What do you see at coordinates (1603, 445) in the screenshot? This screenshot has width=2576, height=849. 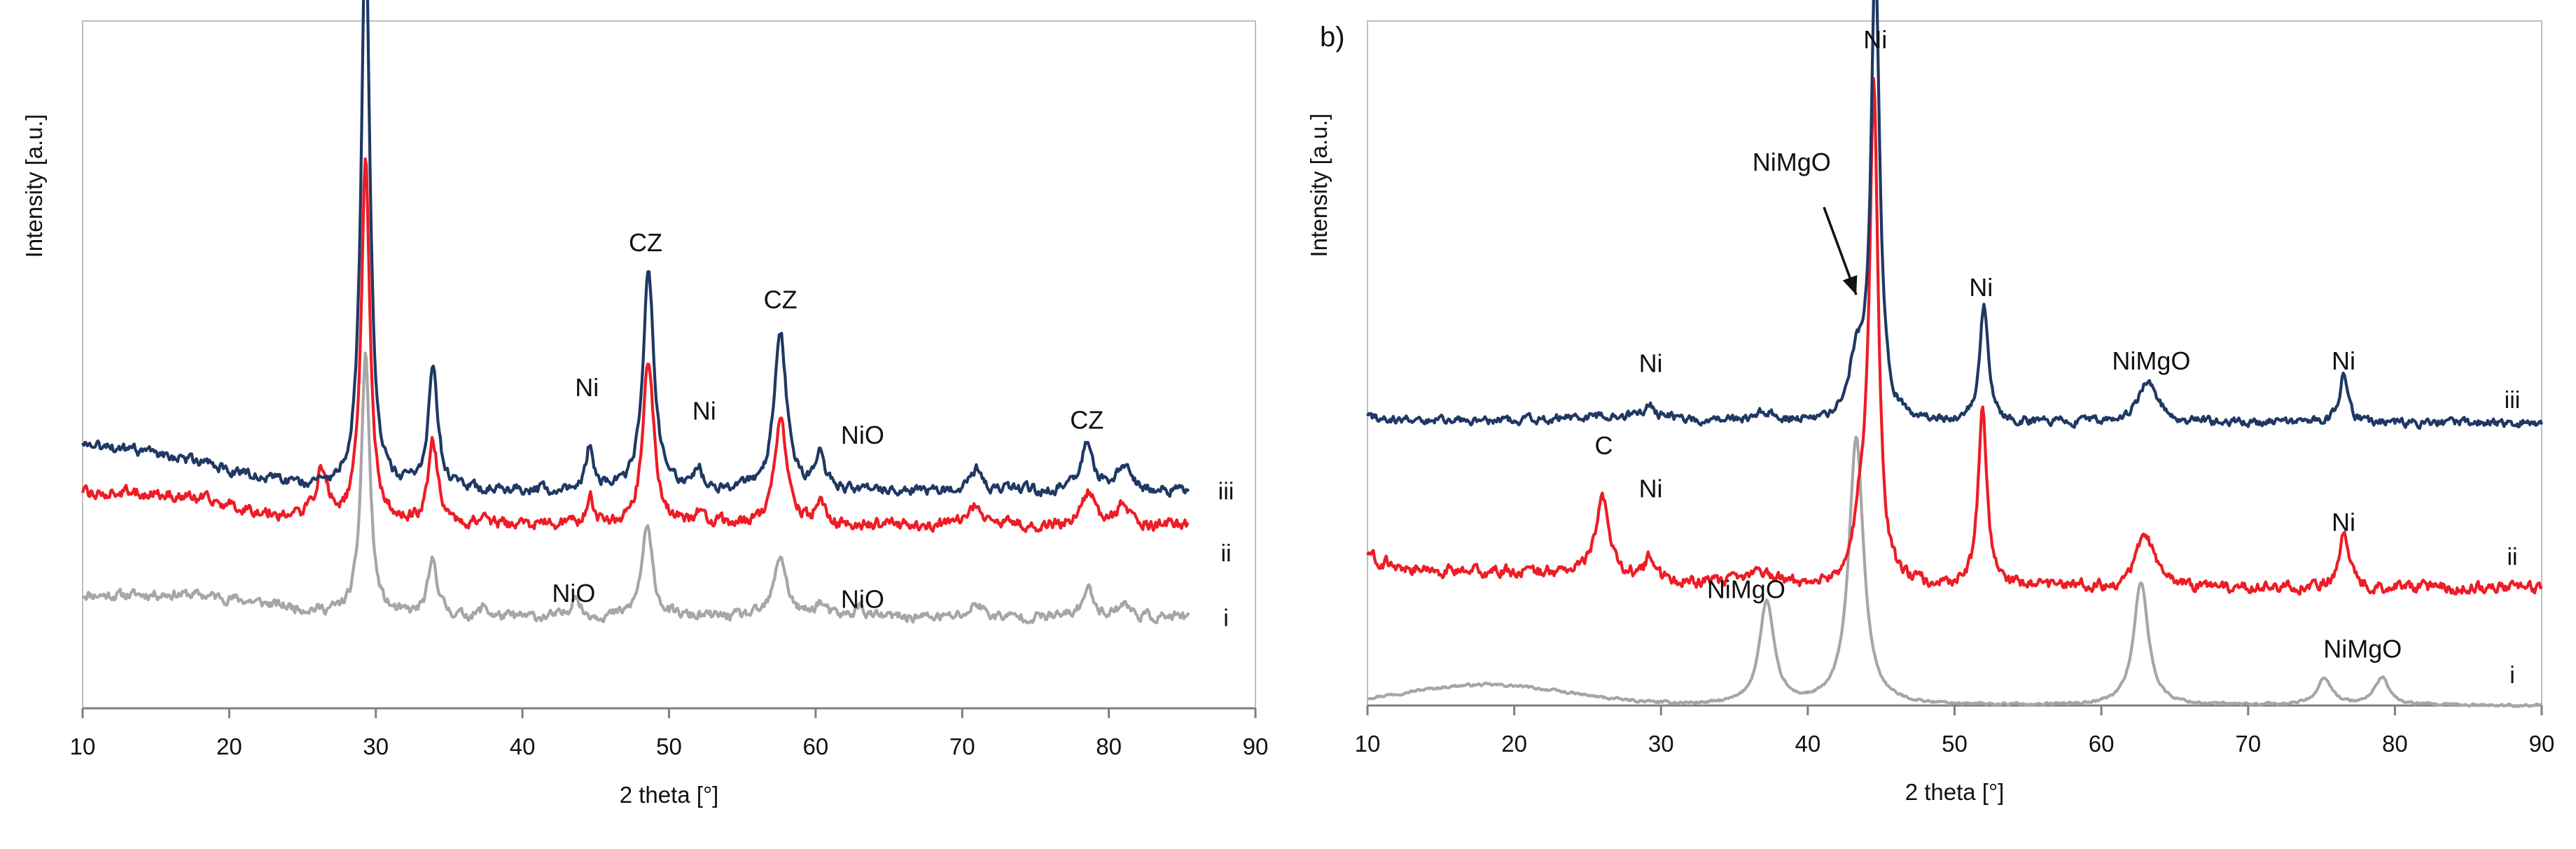 I see `peak-annotation-c: C` at bounding box center [1603, 445].